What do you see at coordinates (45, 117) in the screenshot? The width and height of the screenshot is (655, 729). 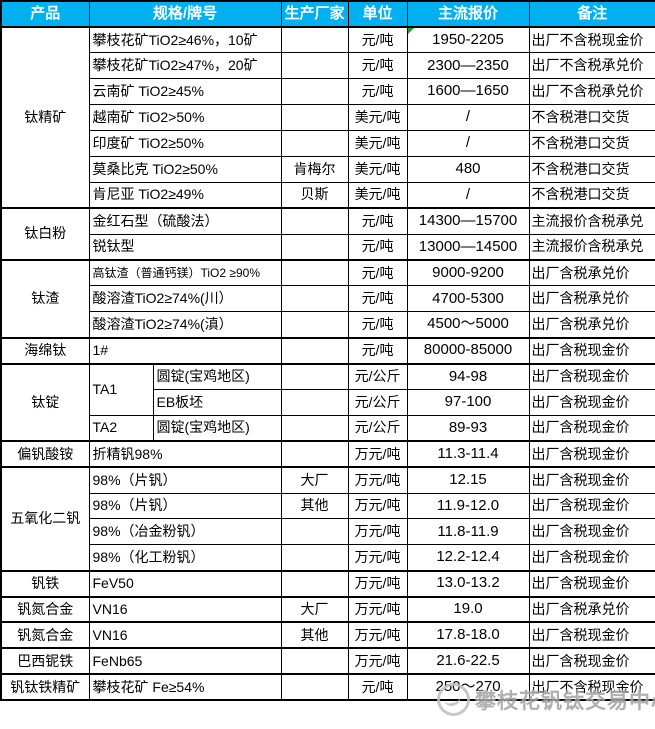 I see `product-cell: 钛精矿` at bounding box center [45, 117].